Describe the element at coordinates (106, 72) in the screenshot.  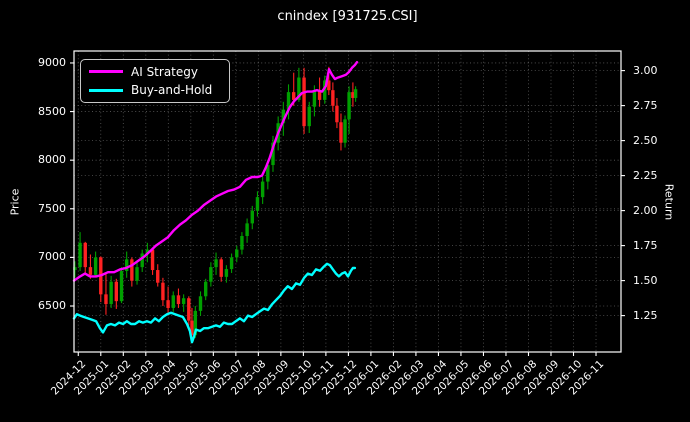
I see `ai-strategy-line-swatch` at that location.